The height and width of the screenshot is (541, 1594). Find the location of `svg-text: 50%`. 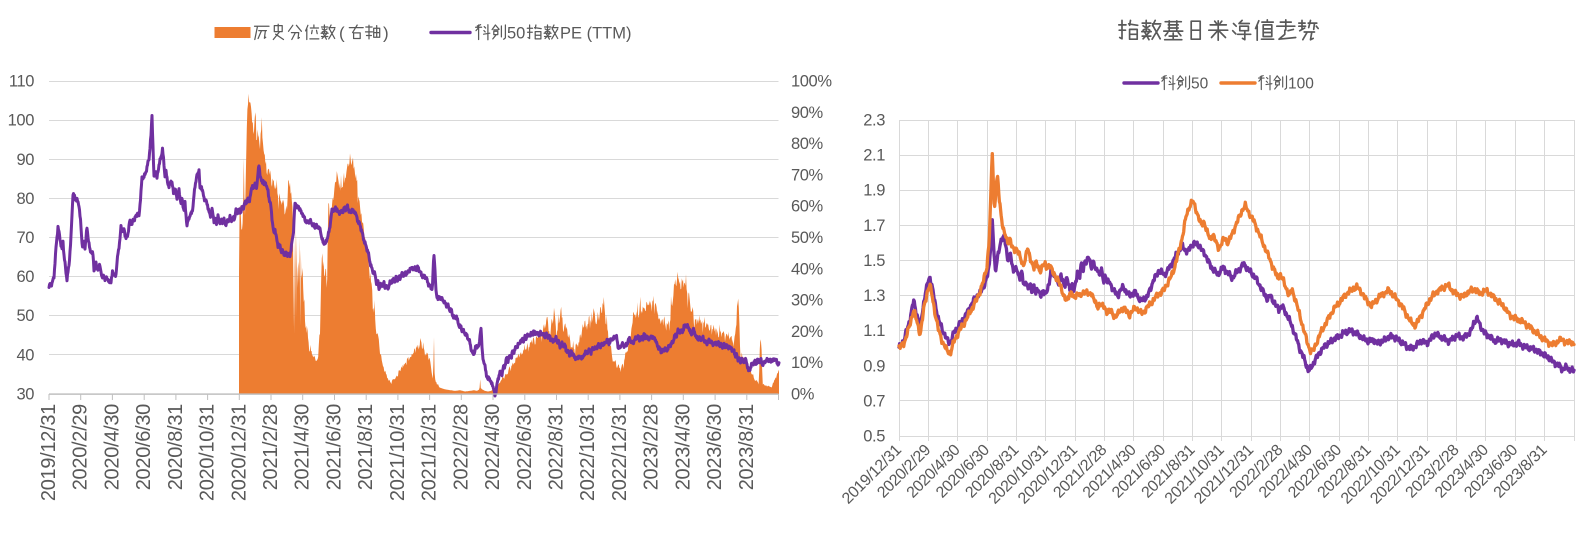

svg-text: 50% is located at coordinates (807, 238).